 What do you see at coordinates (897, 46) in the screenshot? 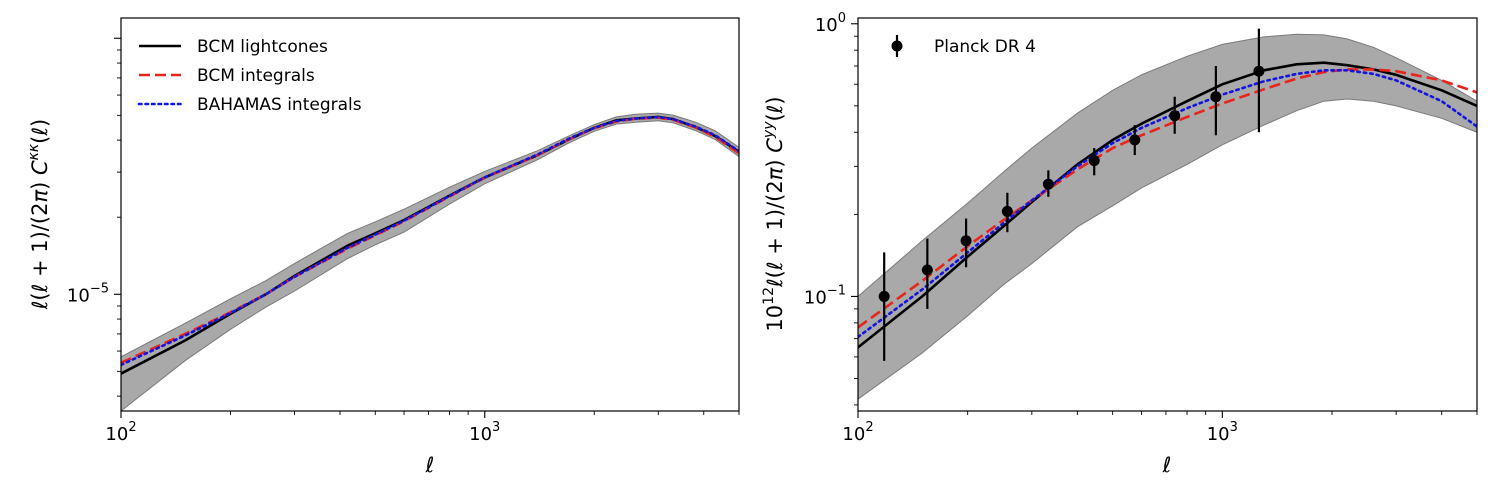
I see `legend-marker` at bounding box center [897, 46].